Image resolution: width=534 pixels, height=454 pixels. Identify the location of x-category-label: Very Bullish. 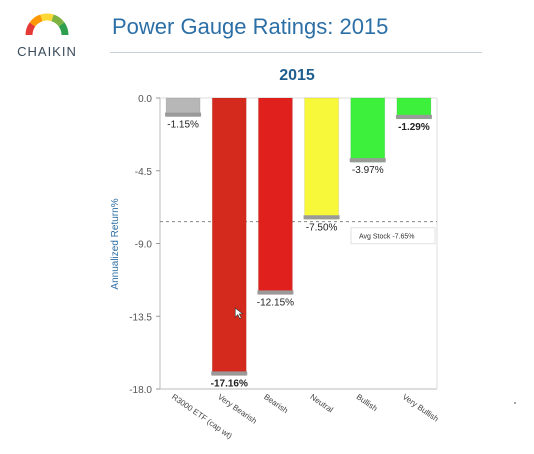
(420, 407).